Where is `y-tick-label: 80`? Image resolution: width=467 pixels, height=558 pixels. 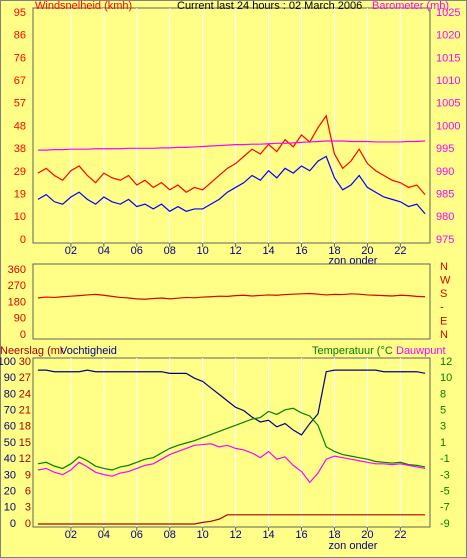
y-tick-label: 80 is located at coordinates (10, 394).